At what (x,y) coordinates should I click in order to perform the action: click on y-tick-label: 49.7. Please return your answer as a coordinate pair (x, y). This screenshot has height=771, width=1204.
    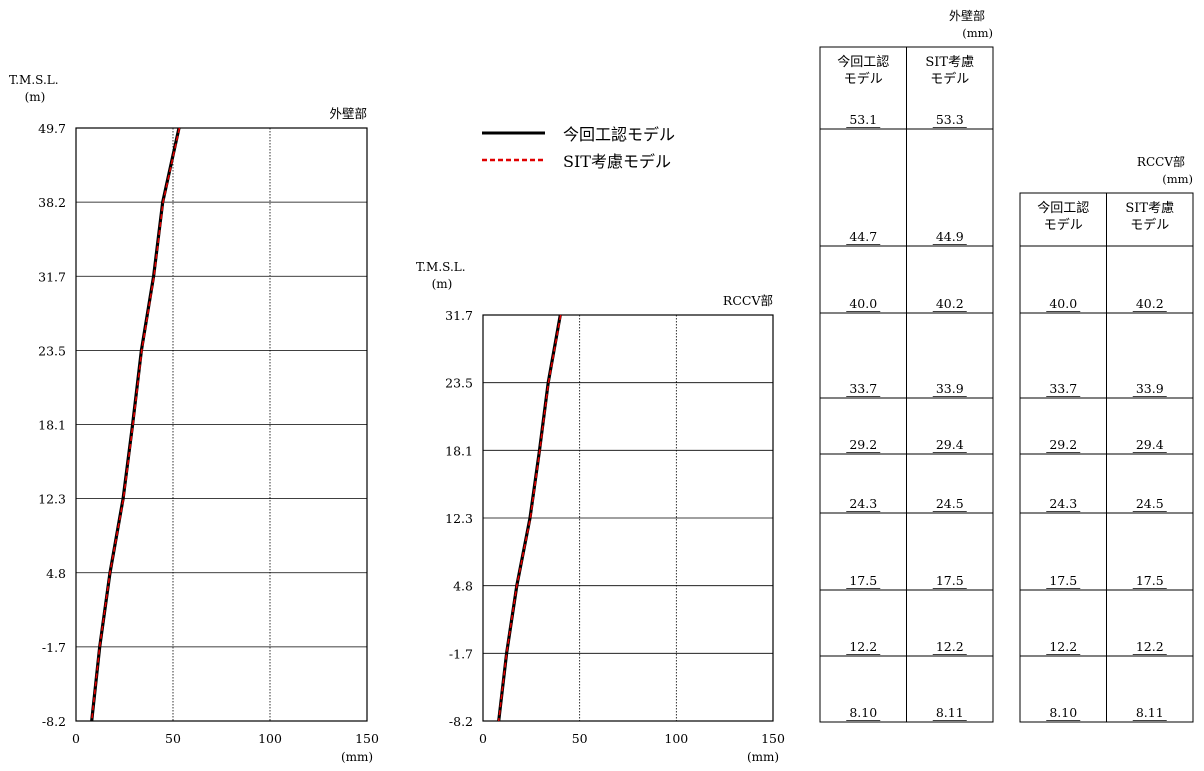
    Looking at the image, I should click on (52, 128).